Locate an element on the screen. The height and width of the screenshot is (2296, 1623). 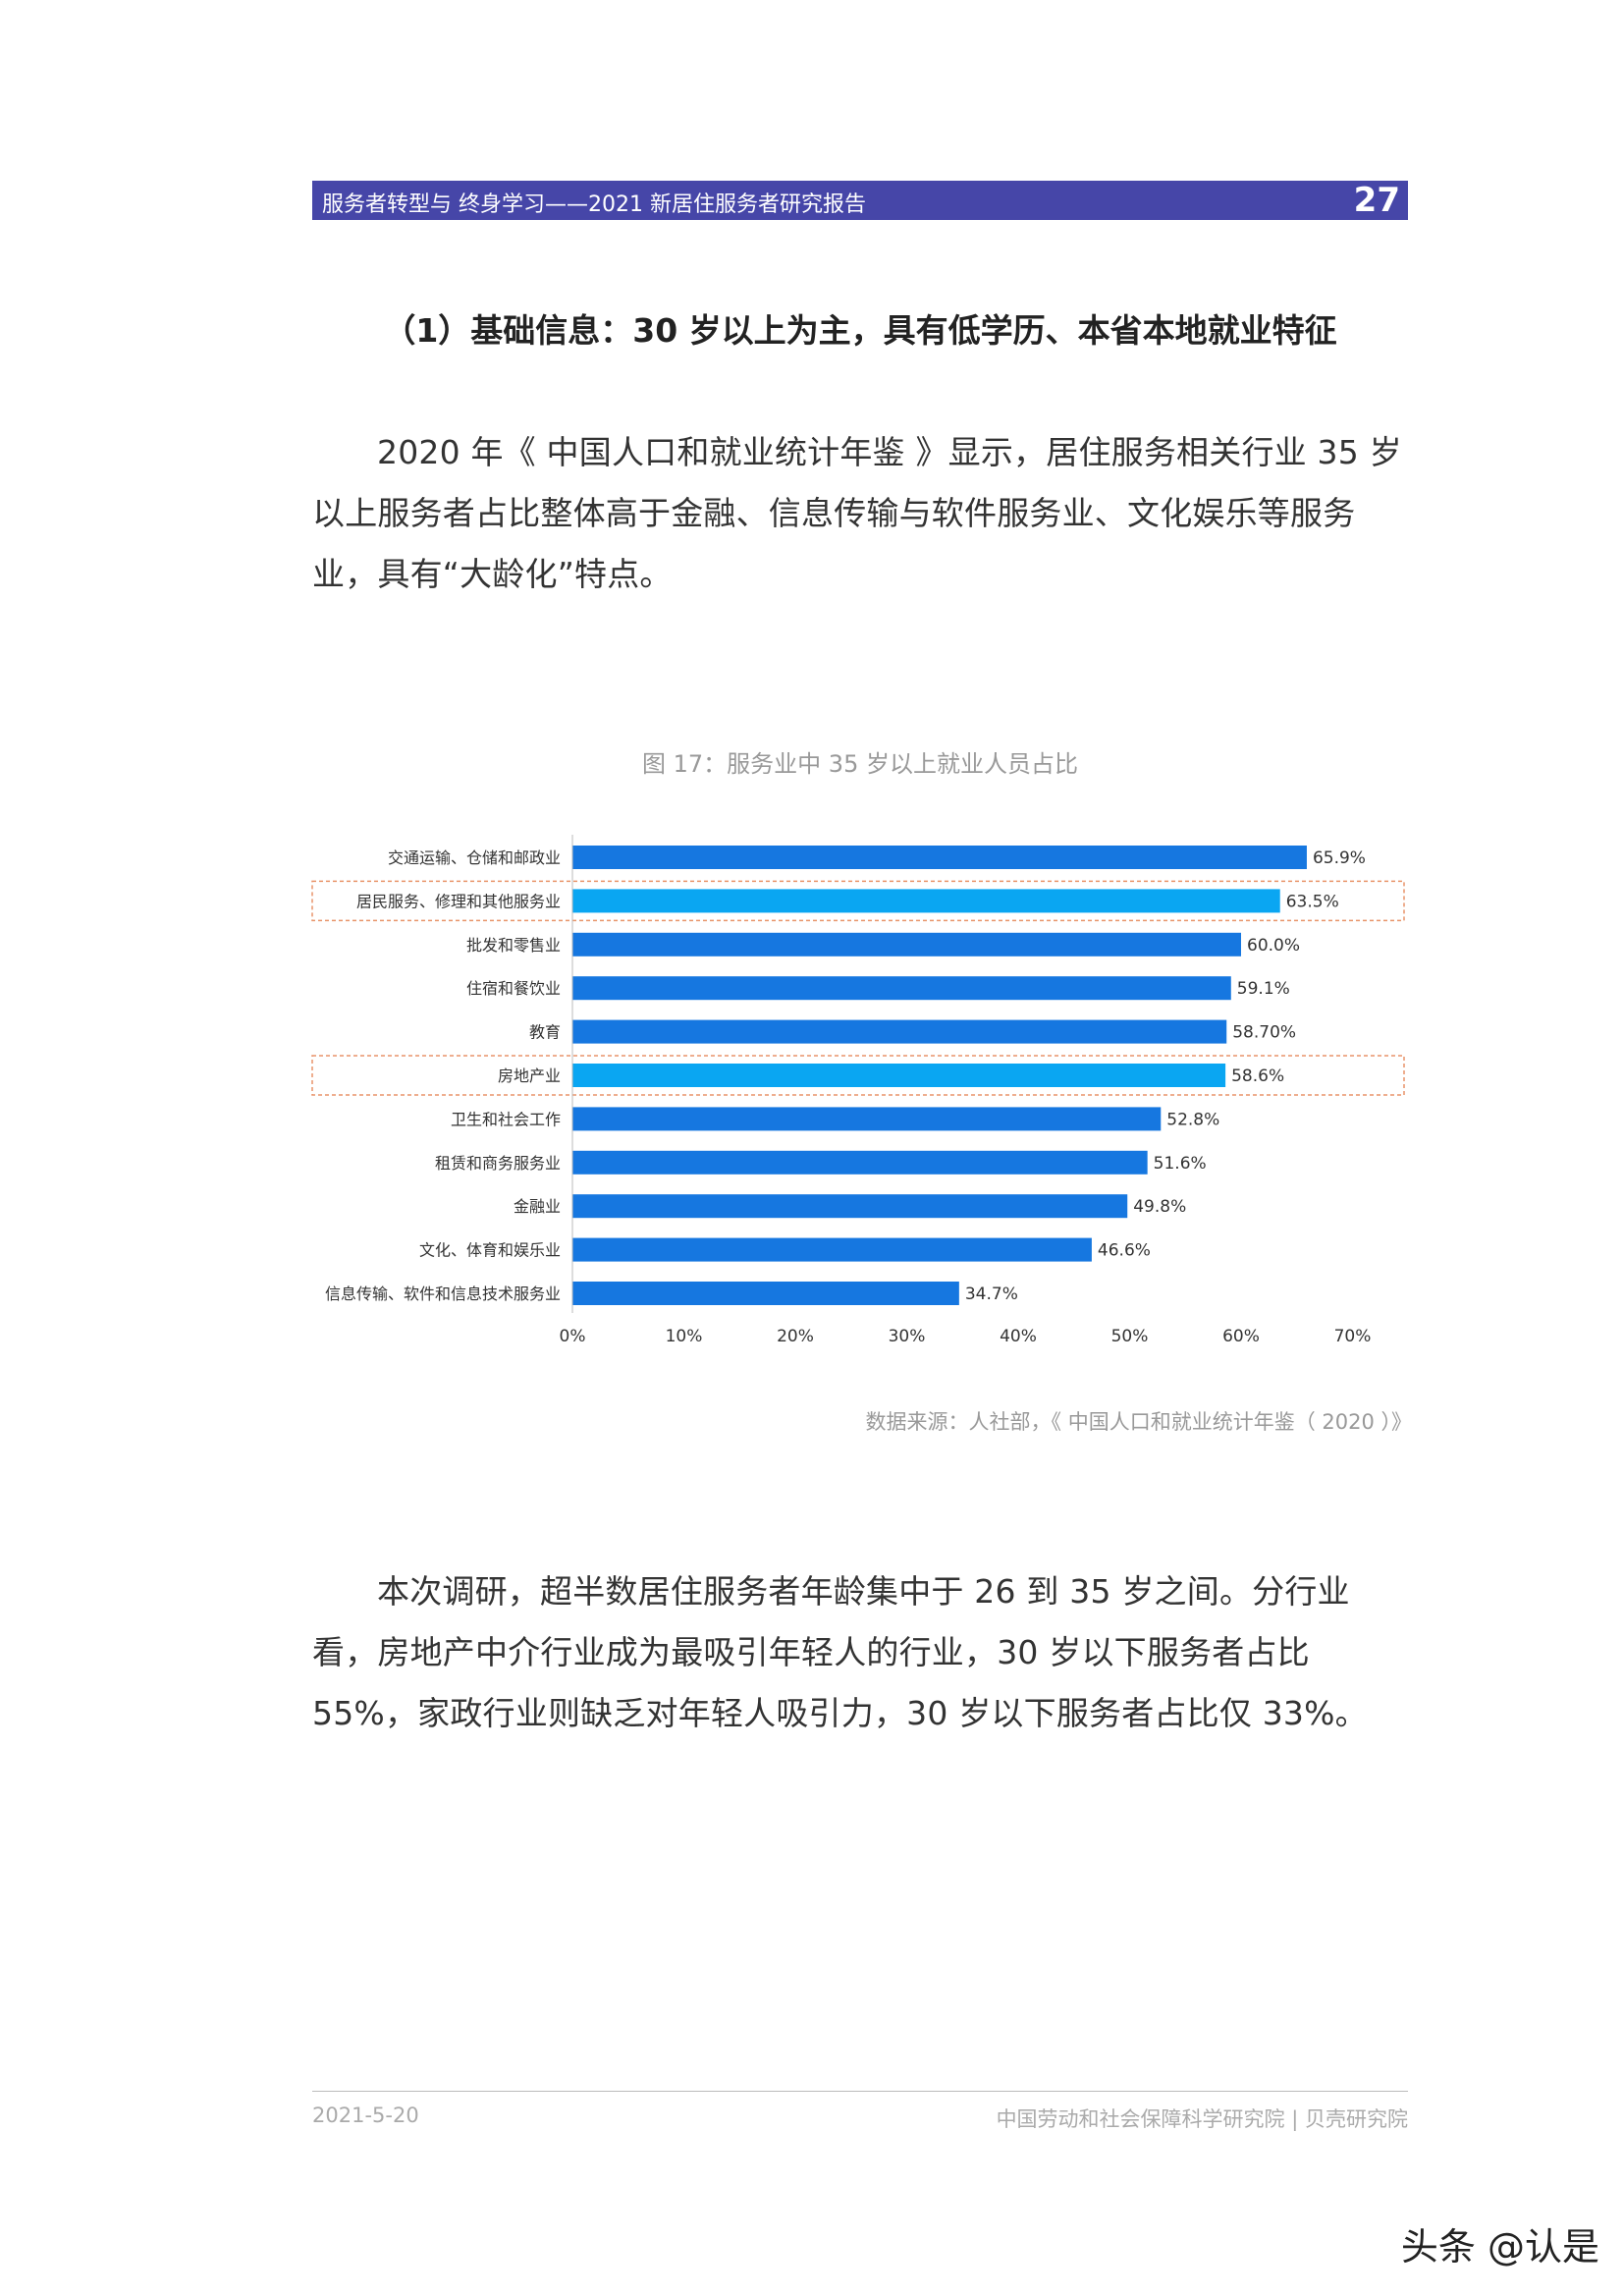
category-label: 信息传输、软件和信息技术服务业 is located at coordinates (443, 1294).